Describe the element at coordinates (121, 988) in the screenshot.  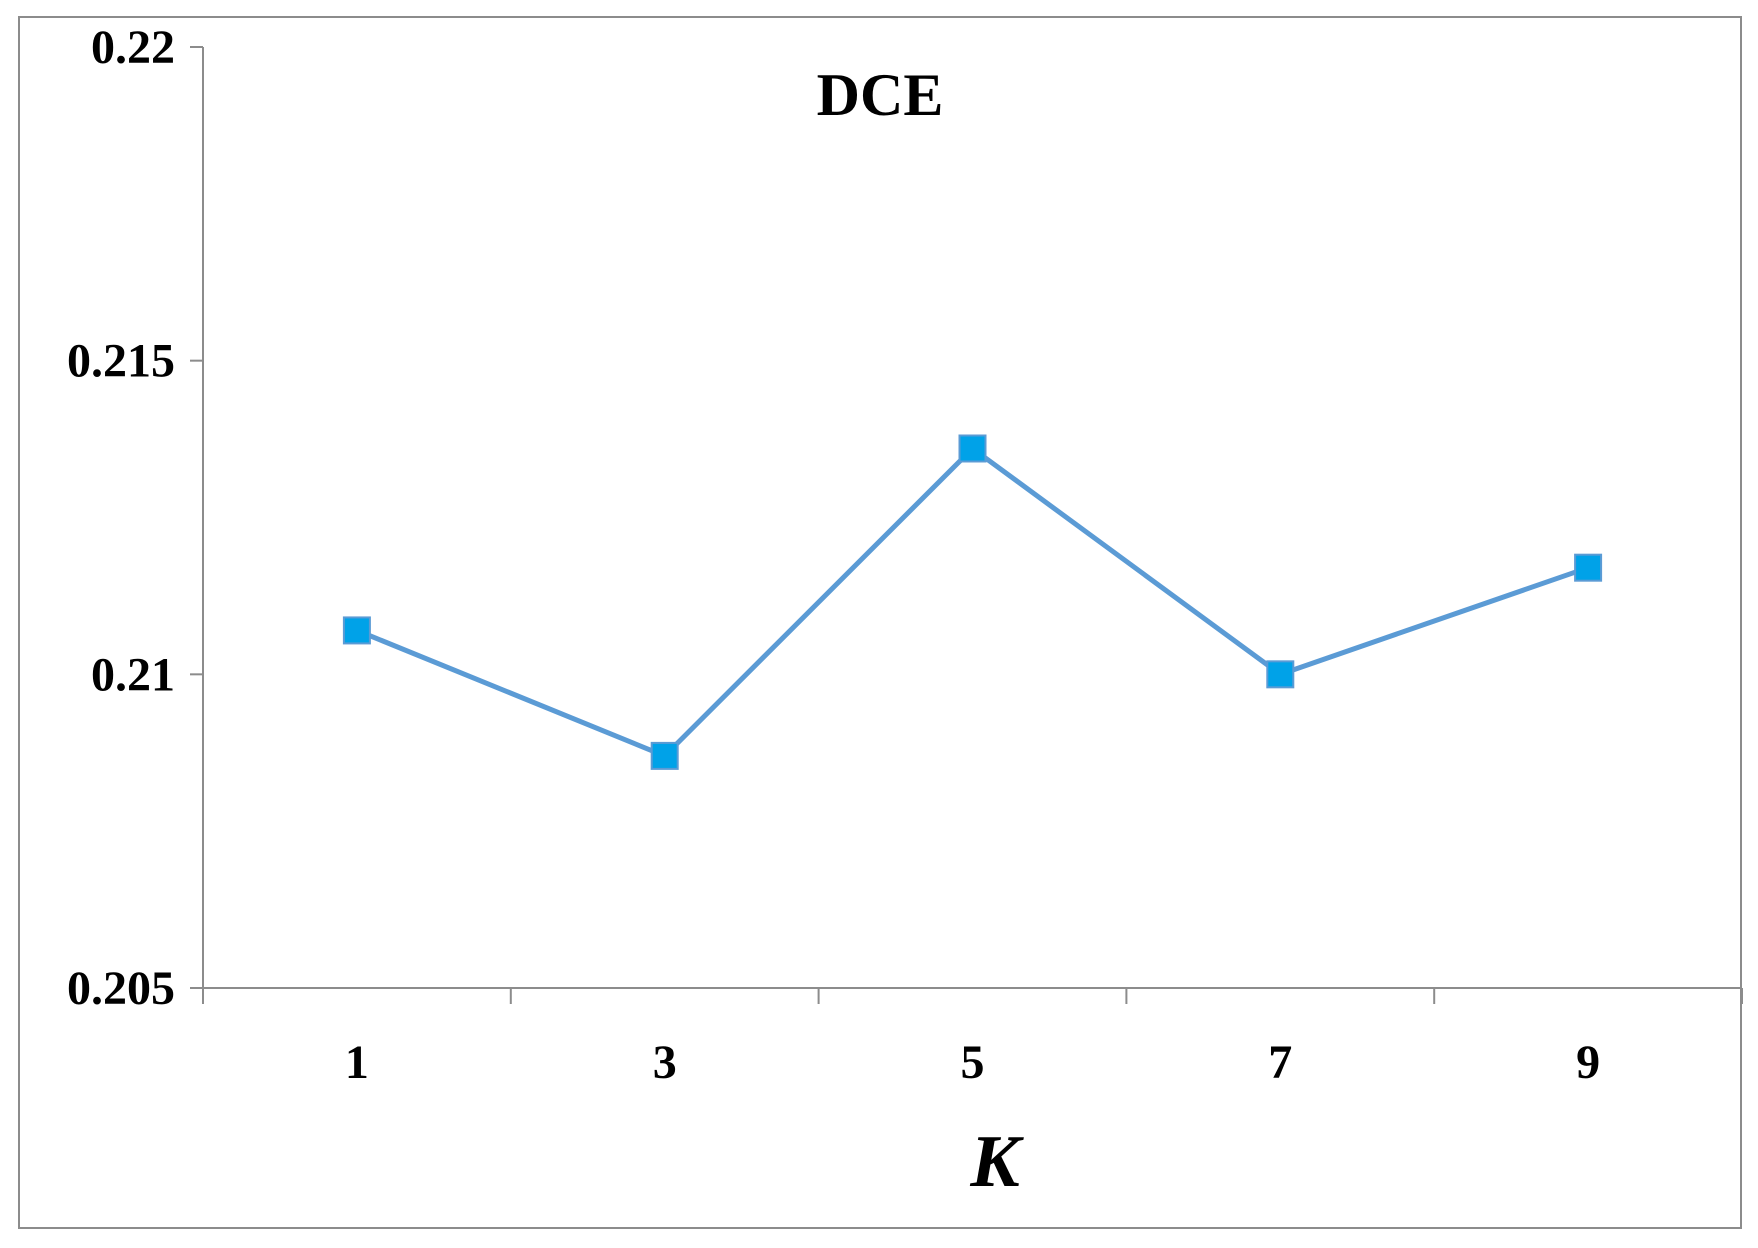
I see `y-tick-label: 0.205` at that location.